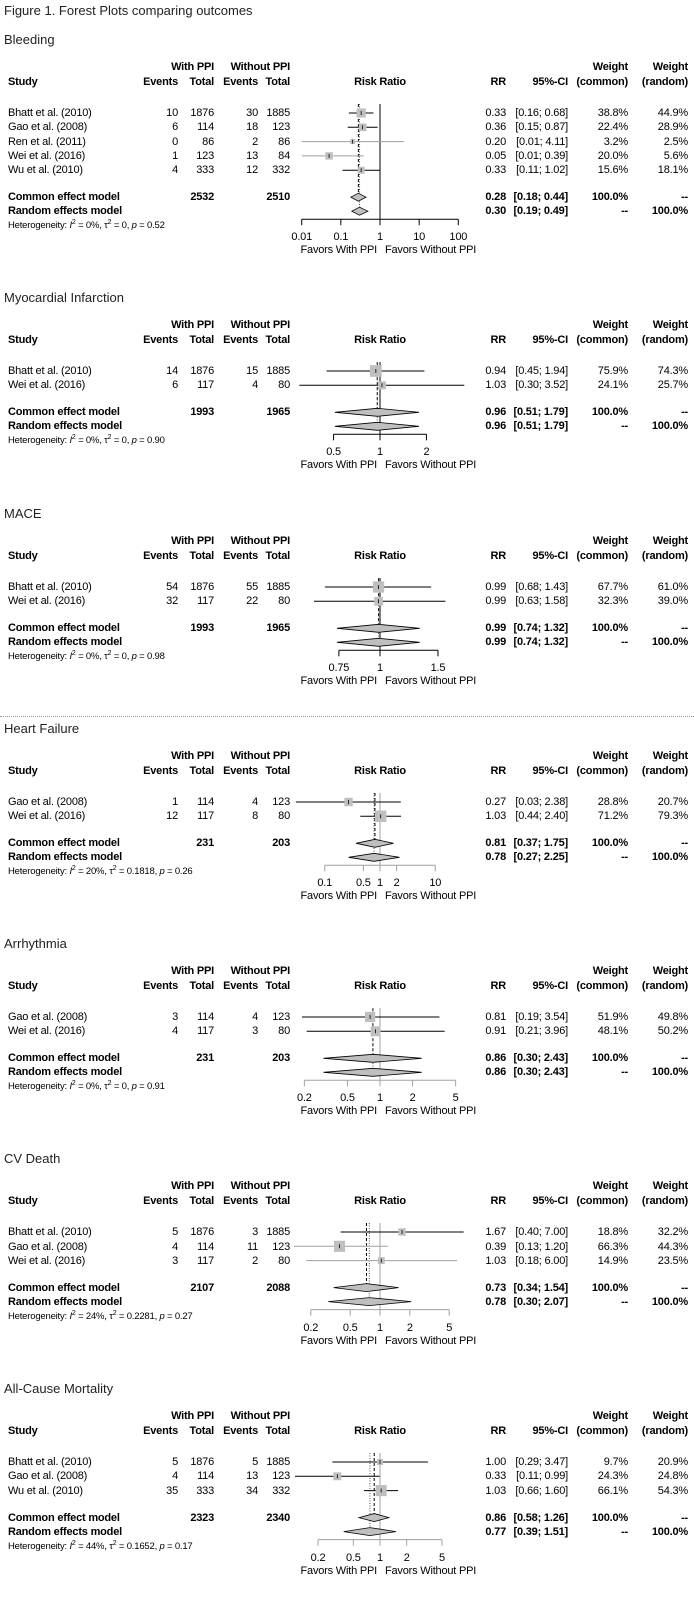 The height and width of the screenshot is (1600, 694). I want to click on confidence-interval: [0.30; 3.52], so click(541, 385).